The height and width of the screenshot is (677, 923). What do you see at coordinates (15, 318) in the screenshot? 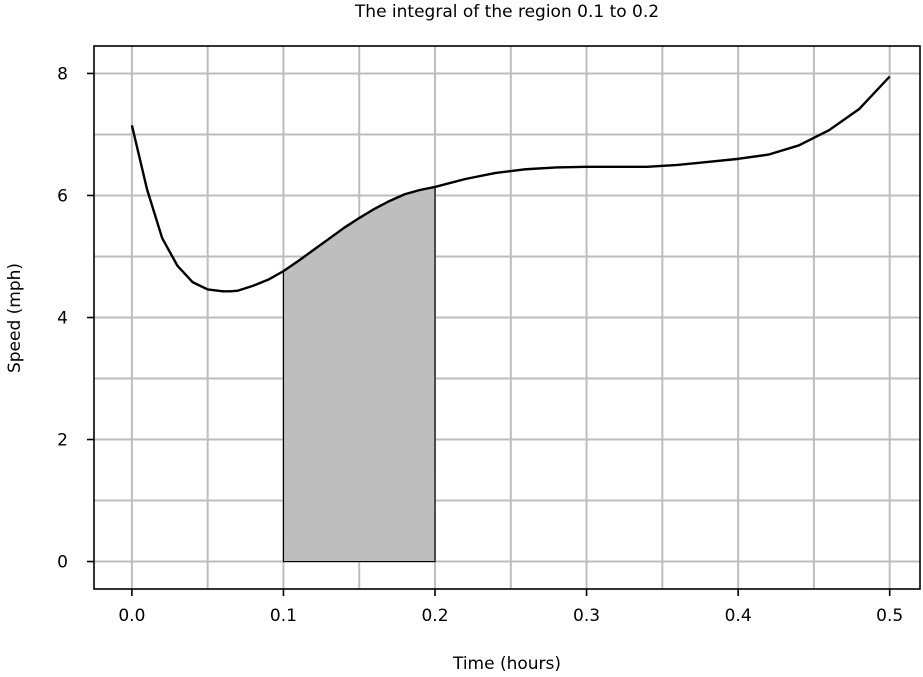
I see `y-axis-label: Speed (mph)` at bounding box center [15, 318].